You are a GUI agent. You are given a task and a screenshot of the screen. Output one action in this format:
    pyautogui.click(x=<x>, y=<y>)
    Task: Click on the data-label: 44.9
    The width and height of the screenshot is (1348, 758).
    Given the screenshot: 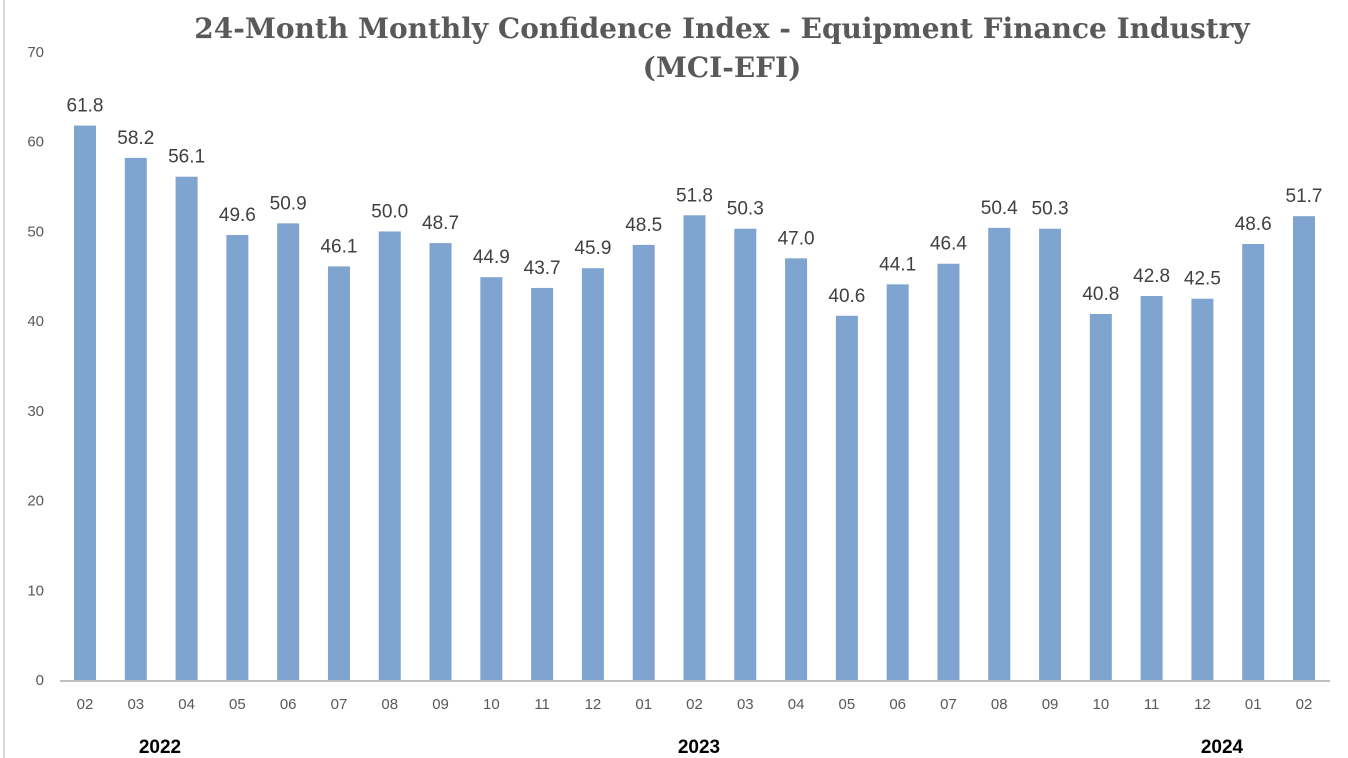 What is the action you would take?
    pyautogui.click(x=491, y=257)
    